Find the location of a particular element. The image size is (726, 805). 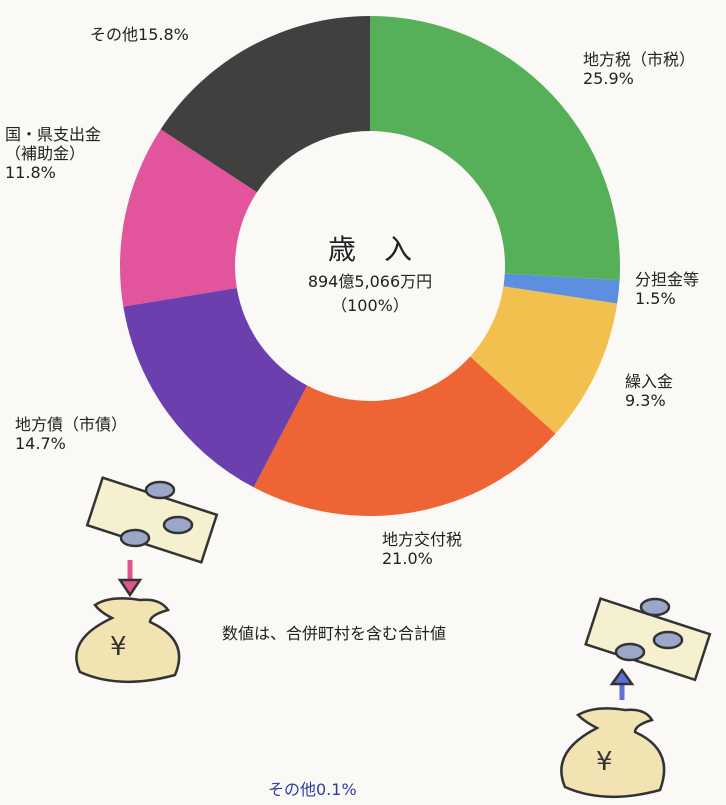

category-name: 地方交付税 is located at coordinates (422, 539).